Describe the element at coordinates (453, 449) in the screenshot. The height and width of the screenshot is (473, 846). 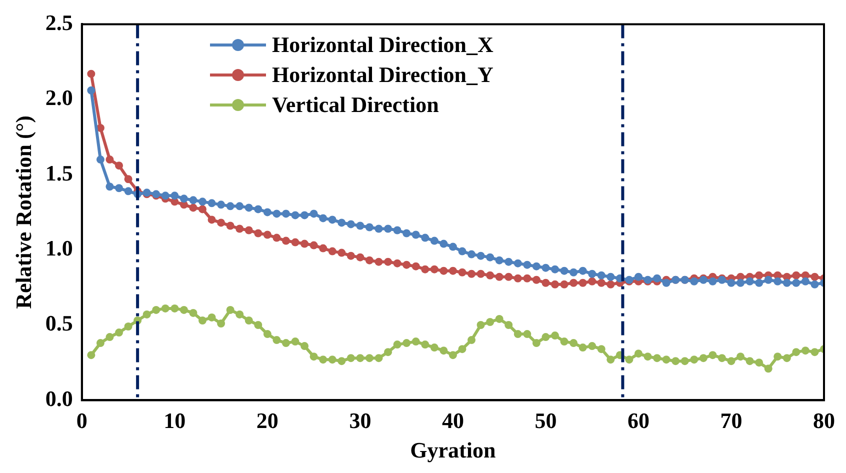
I see `x-axis-title: Gyration` at that location.